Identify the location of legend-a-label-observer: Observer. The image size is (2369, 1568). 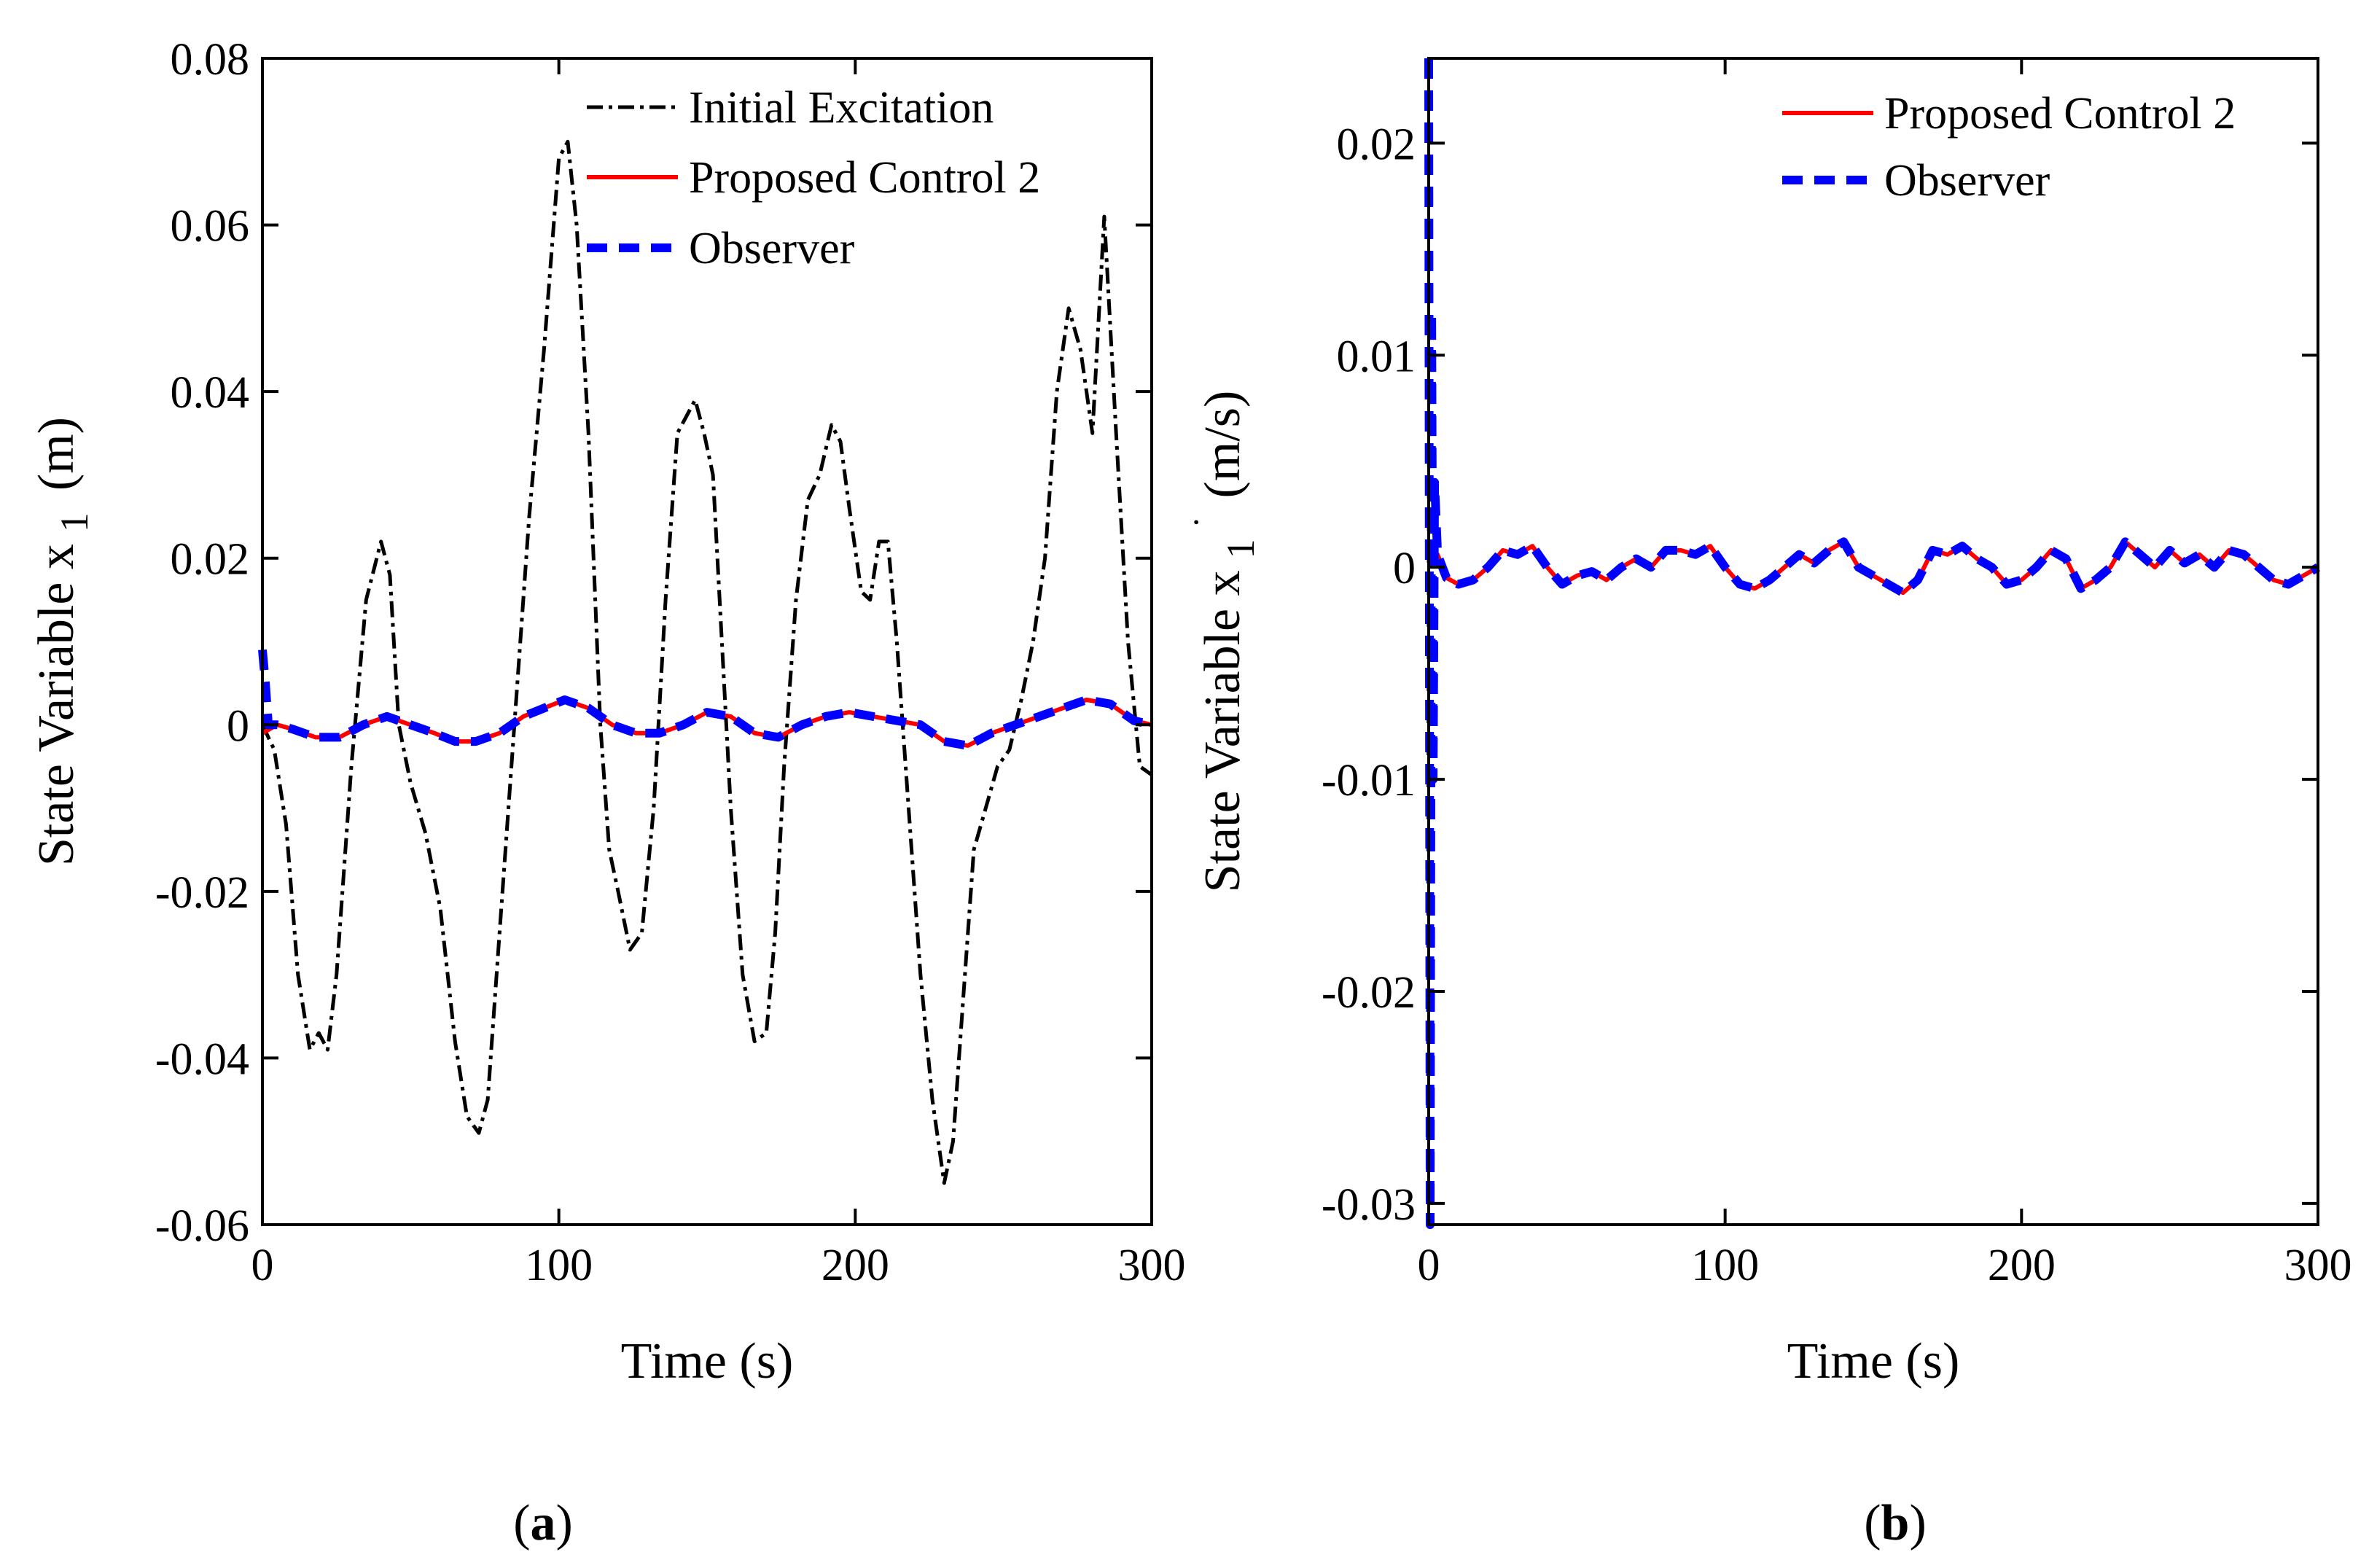
(772, 248).